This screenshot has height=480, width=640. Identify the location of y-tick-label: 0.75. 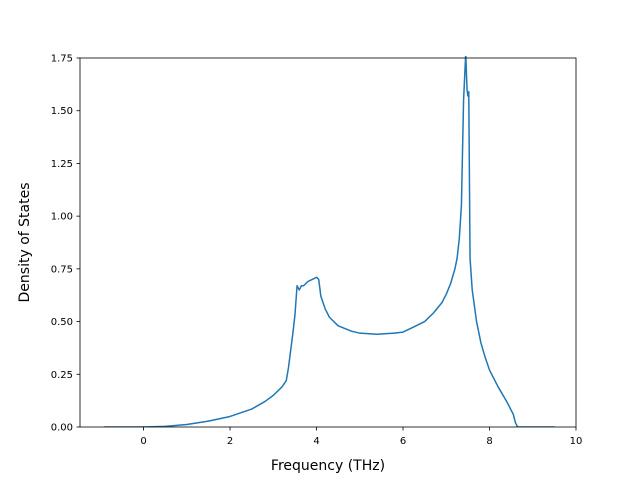
(62, 269).